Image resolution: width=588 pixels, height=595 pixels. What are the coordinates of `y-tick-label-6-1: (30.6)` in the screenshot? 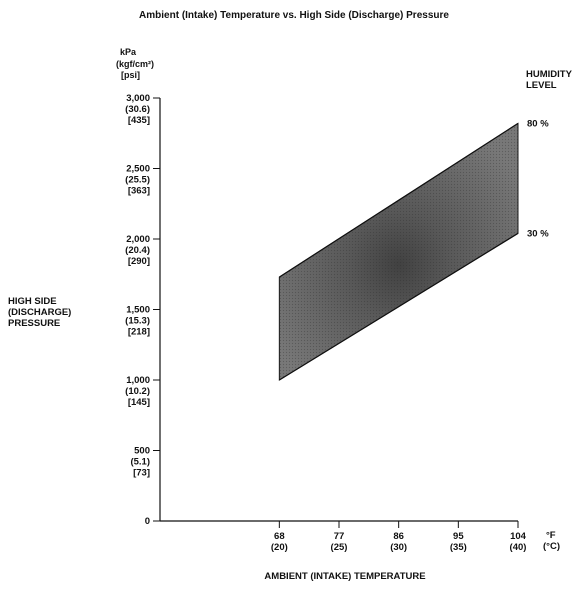 It's located at (137, 109).